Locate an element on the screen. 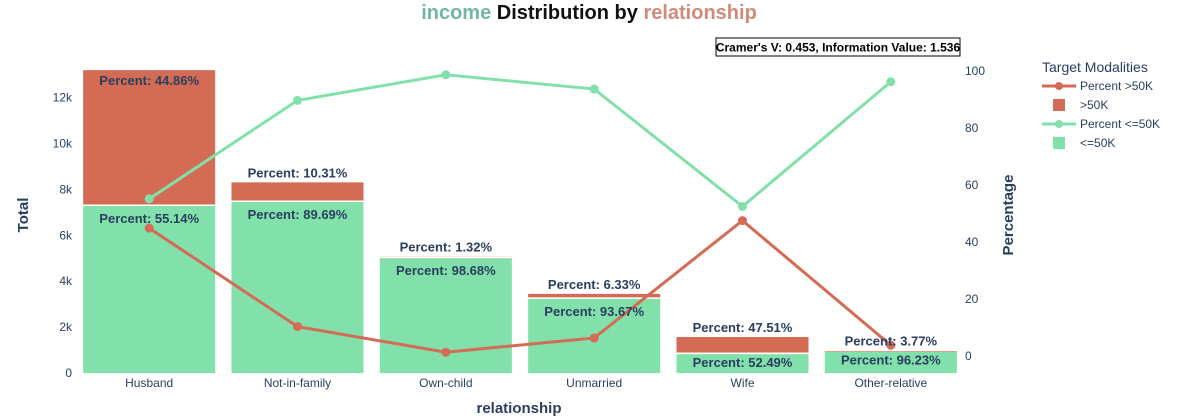  legend-item-label: >50K is located at coordinates (1094, 105).